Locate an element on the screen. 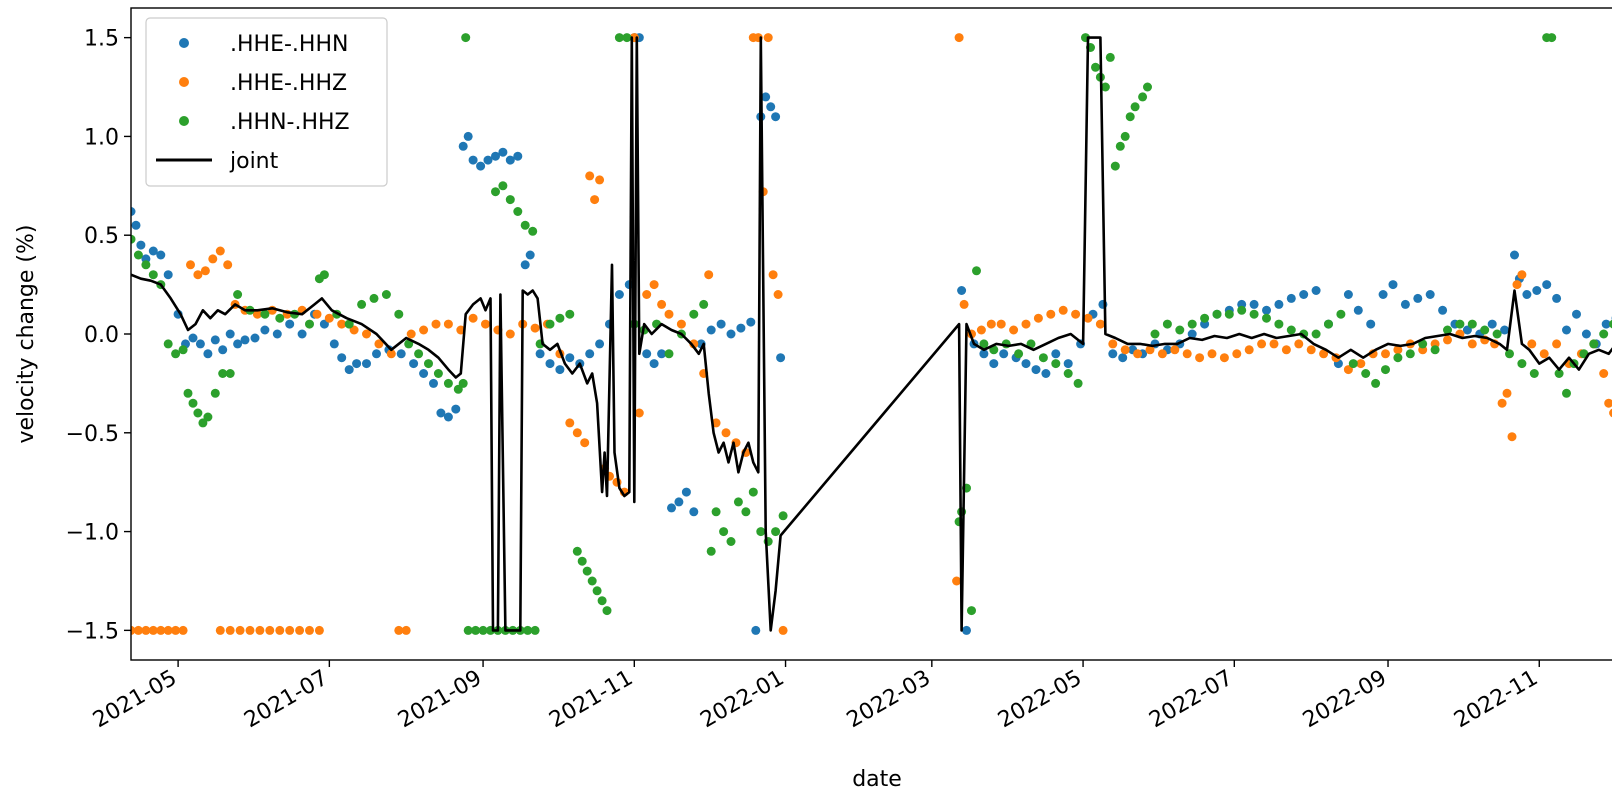 Image resolution: width=1612 pixels, height=796 pixels. legend: .HHE-.HHN .HHE-.HHZ .HHN-.HHZ joint is located at coordinates (266, 102).